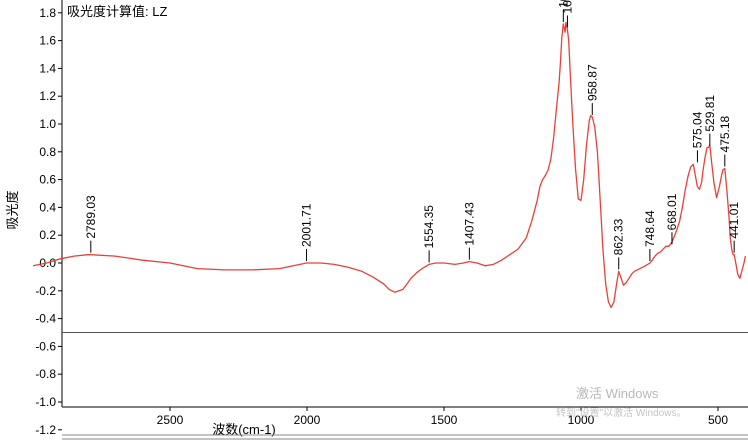 The height and width of the screenshot is (443, 748). I want to click on y-tick-label: -0.6, so click(45, 346).